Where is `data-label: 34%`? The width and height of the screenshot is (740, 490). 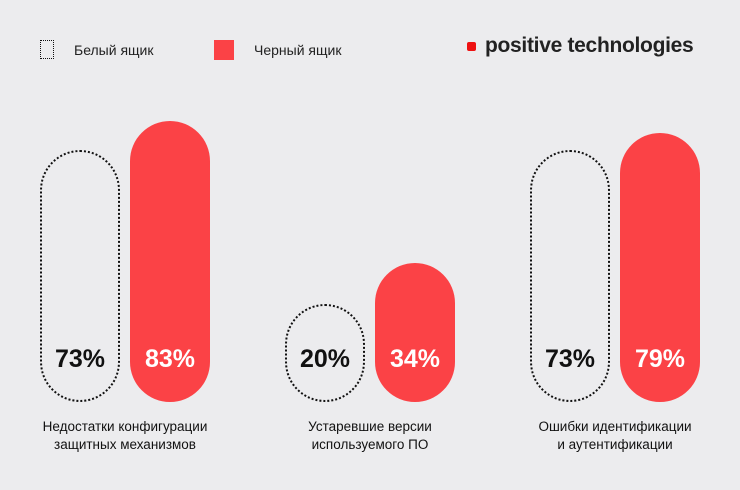
data-label: 34% is located at coordinates (415, 359).